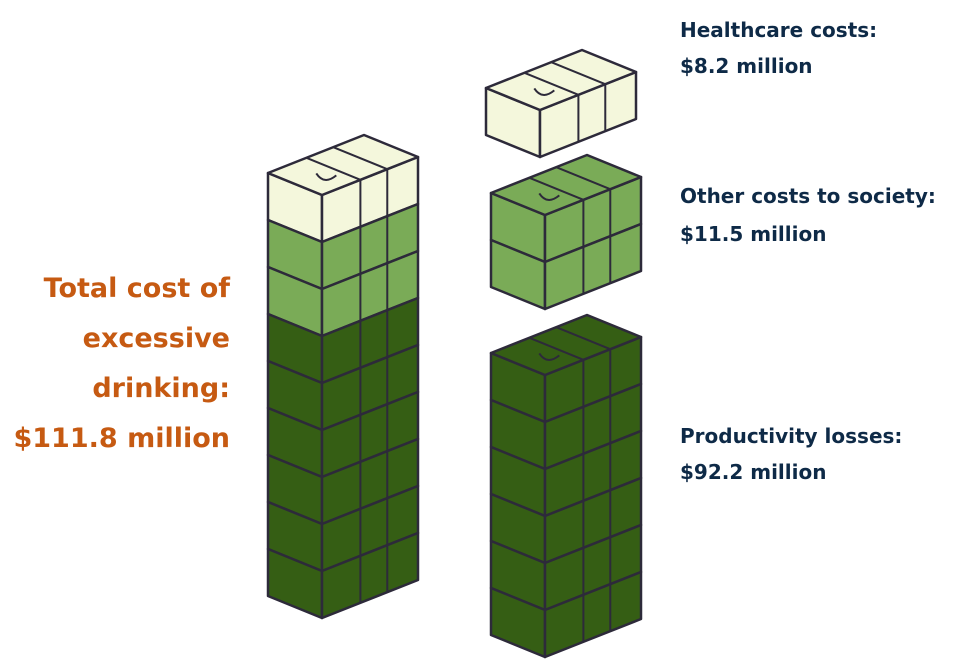 The height and width of the screenshot is (667, 980). I want to click on label-title: Healthcare costs:, so click(778, 30).